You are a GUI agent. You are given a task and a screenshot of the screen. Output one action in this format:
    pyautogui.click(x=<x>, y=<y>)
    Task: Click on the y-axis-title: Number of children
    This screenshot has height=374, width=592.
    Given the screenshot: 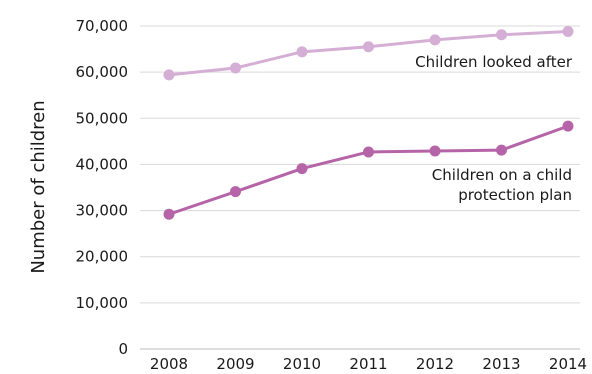 What is the action you would take?
    pyautogui.click(x=38, y=186)
    